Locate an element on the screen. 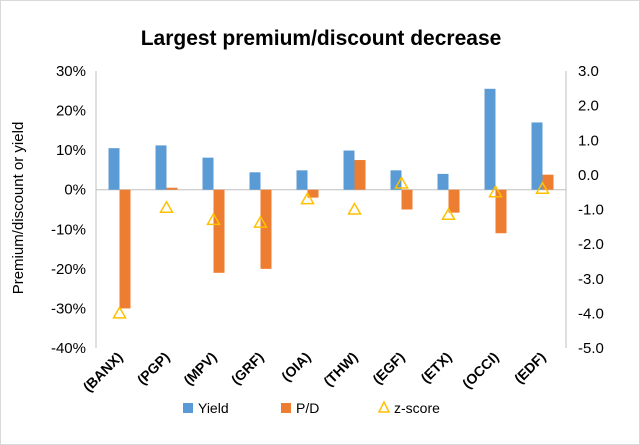 This screenshot has width=640, height=445. legend-swatch-p-d is located at coordinates (286, 408).